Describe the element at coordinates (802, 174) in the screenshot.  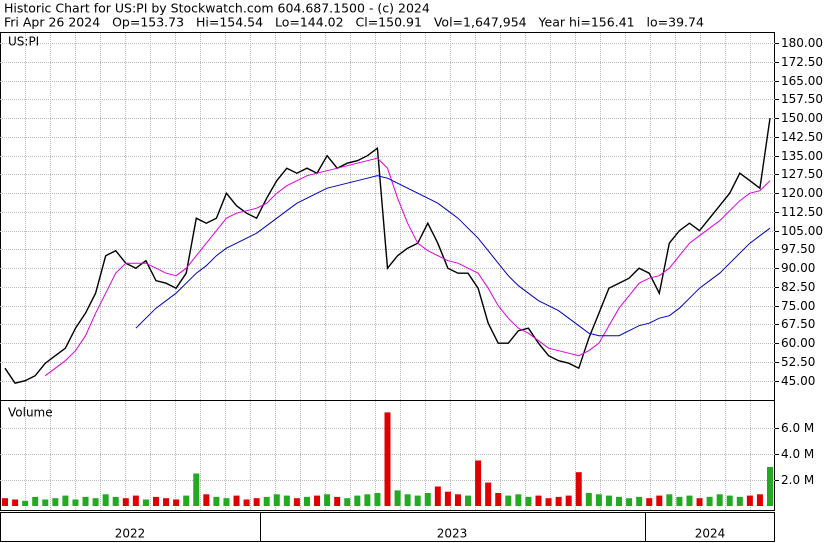
I see `y-tick-label: 127.50` at that location.